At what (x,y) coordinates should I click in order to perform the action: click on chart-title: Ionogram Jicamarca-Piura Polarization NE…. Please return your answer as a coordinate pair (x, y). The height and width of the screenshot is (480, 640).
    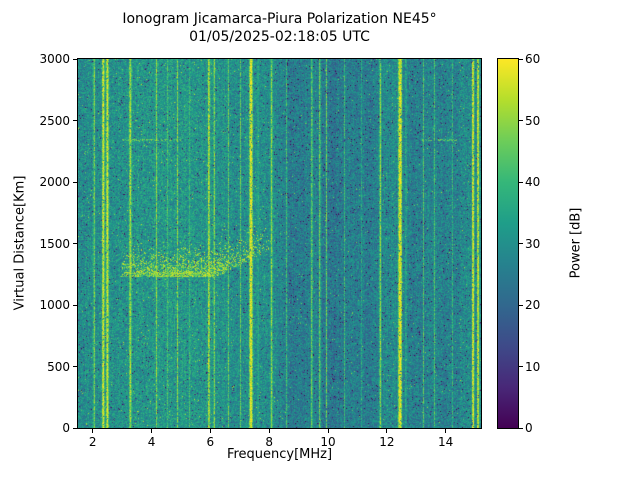
    Looking at the image, I should click on (279, 19).